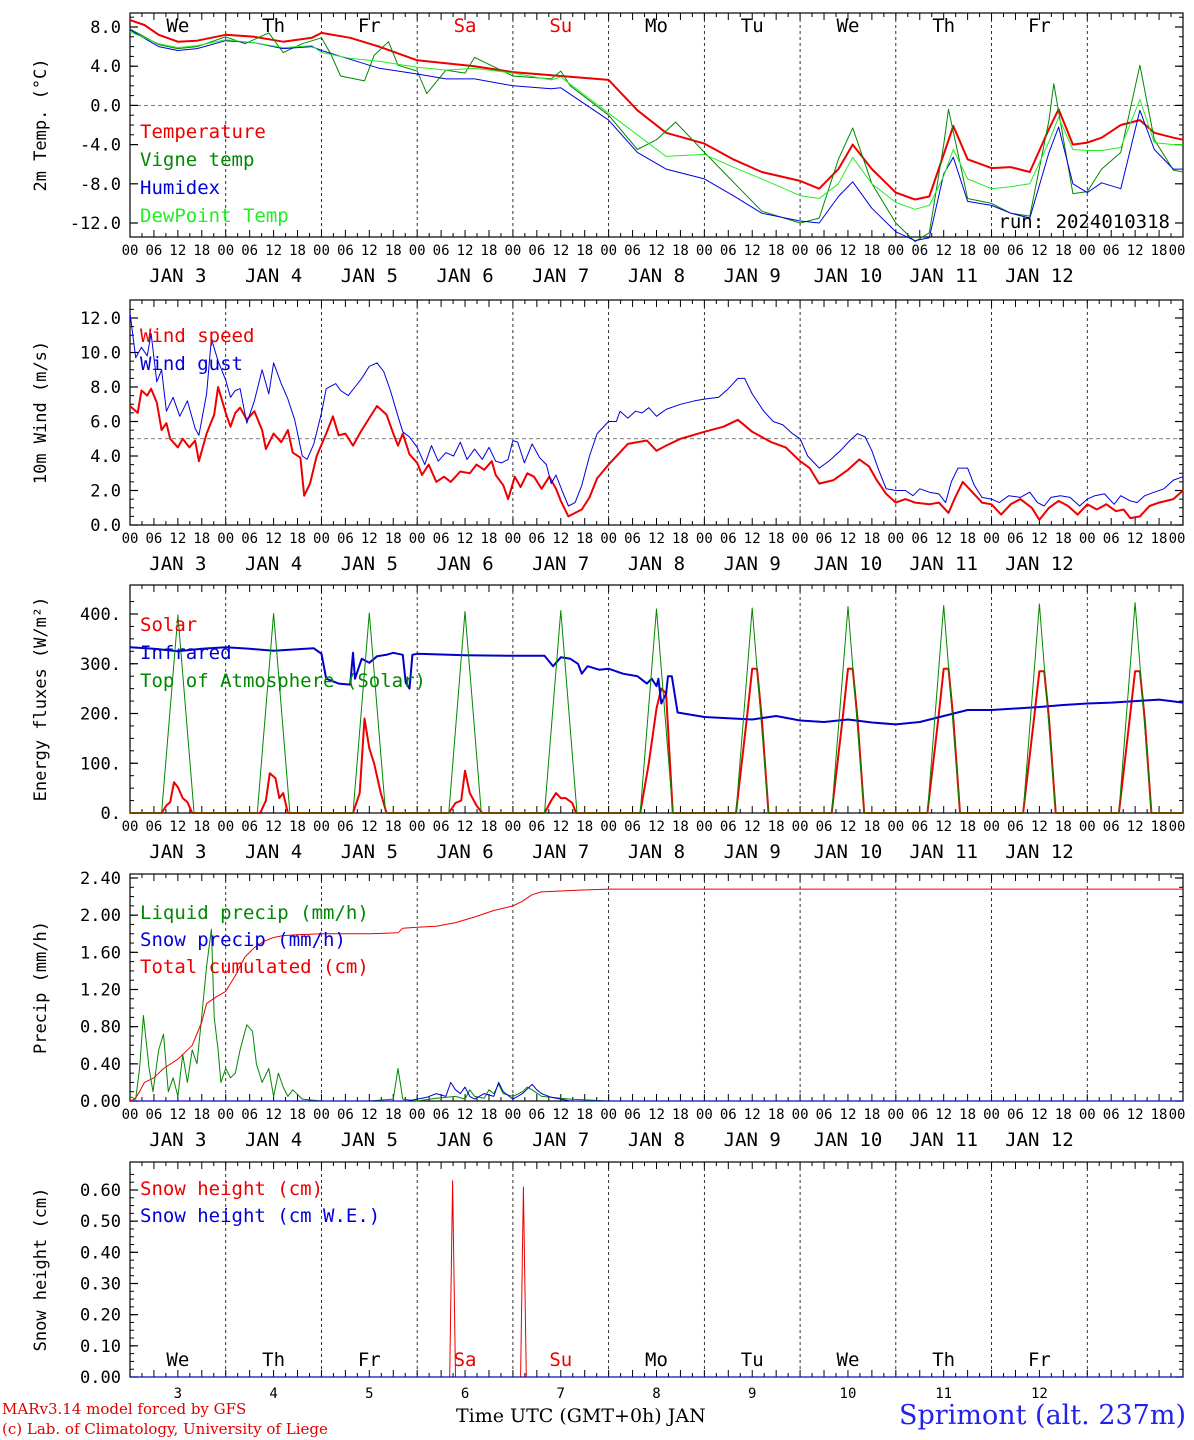 Image resolution: width=1194 pixels, height=1440 pixels. What do you see at coordinates (105, 526) in the screenshot?
I see `y-tick-label: 0.0` at bounding box center [105, 526].